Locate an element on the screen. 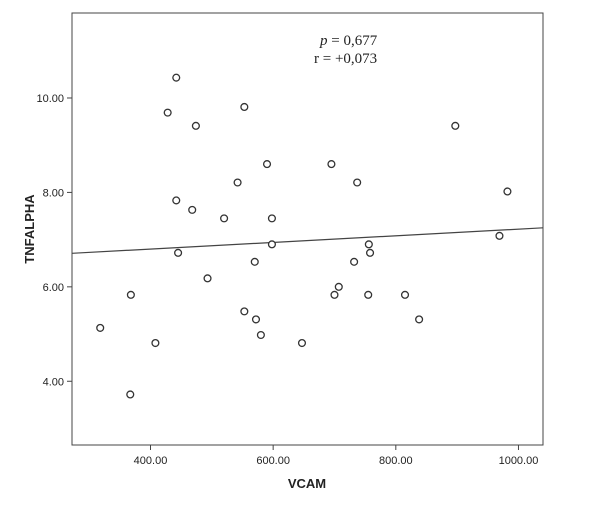  x-tick-label: 800.00 is located at coordinates (396, 461).